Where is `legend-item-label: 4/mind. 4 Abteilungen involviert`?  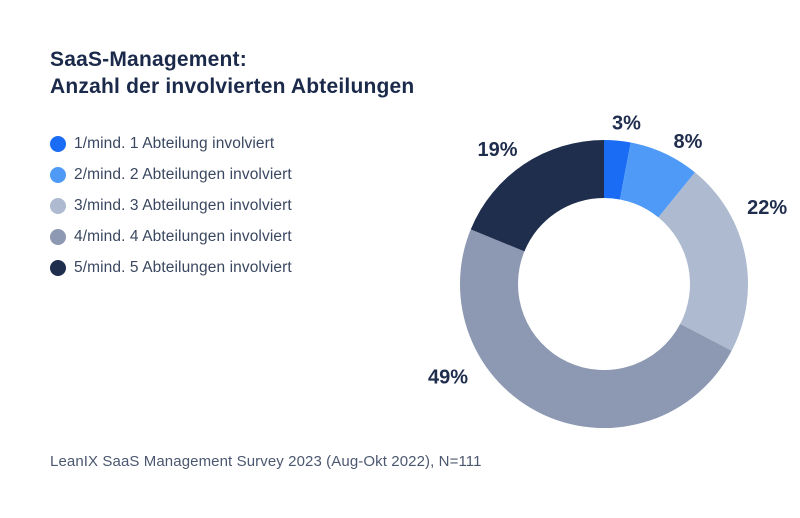
legend-item-label: 4/mind. 4 Abteilungen involviert is located at coordinates (183, 236).